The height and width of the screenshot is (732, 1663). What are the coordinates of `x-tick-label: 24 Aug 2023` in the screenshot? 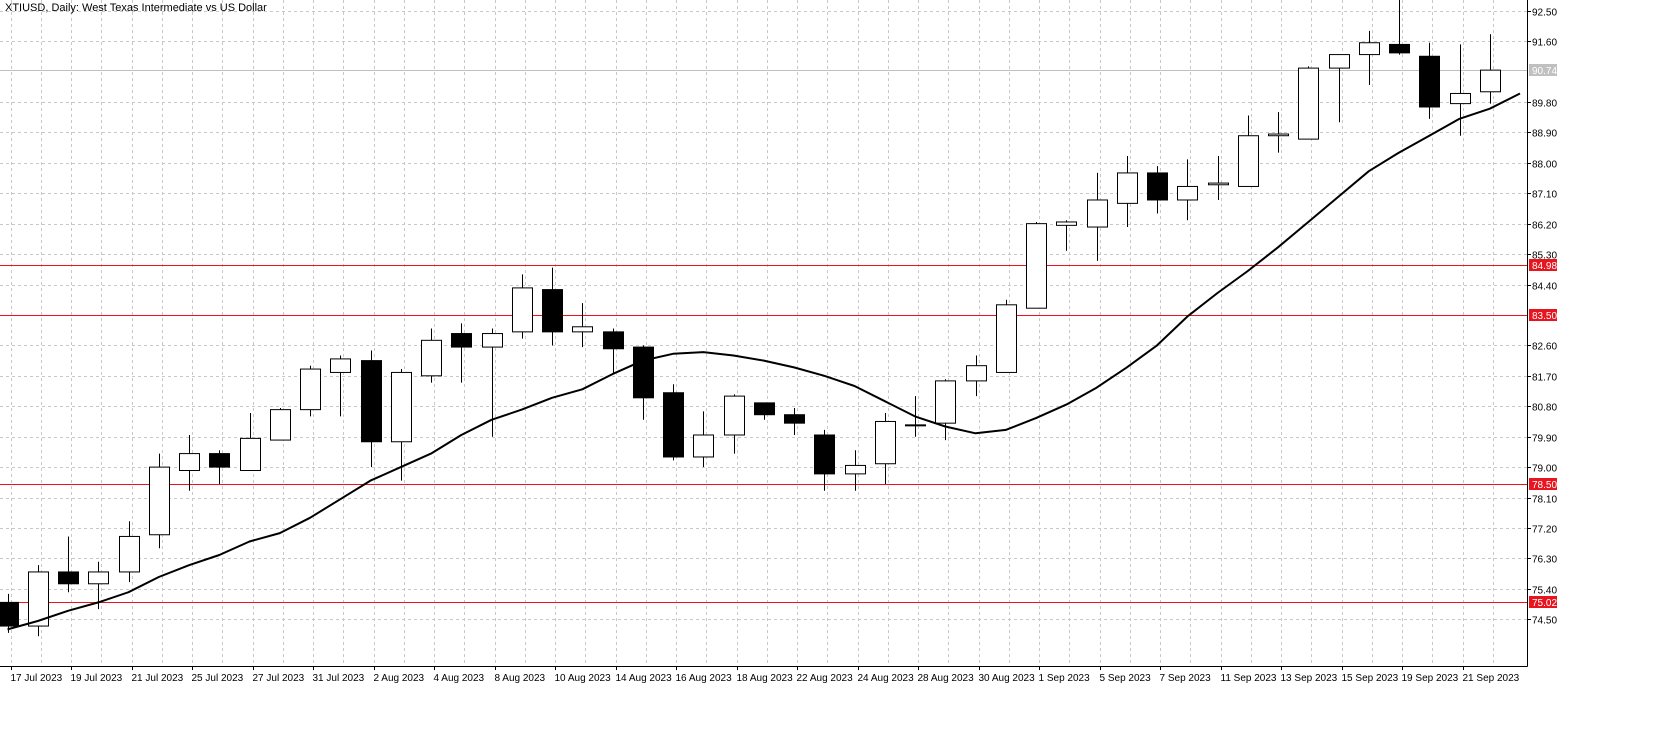 It's located at (886, 678).